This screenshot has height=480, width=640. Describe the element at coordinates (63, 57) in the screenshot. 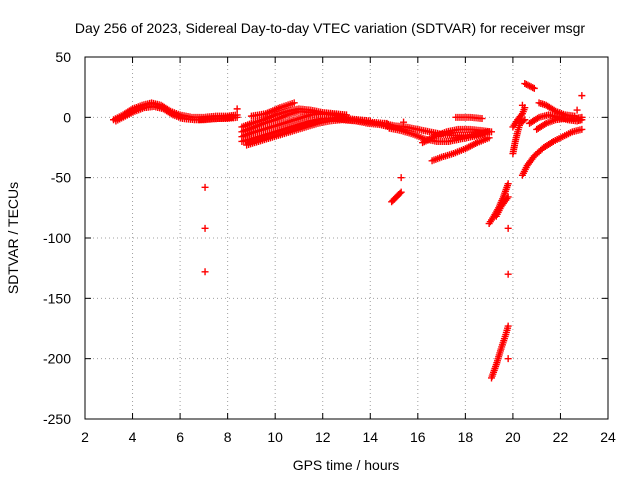

I see `y-tick-label: 50` at that location.